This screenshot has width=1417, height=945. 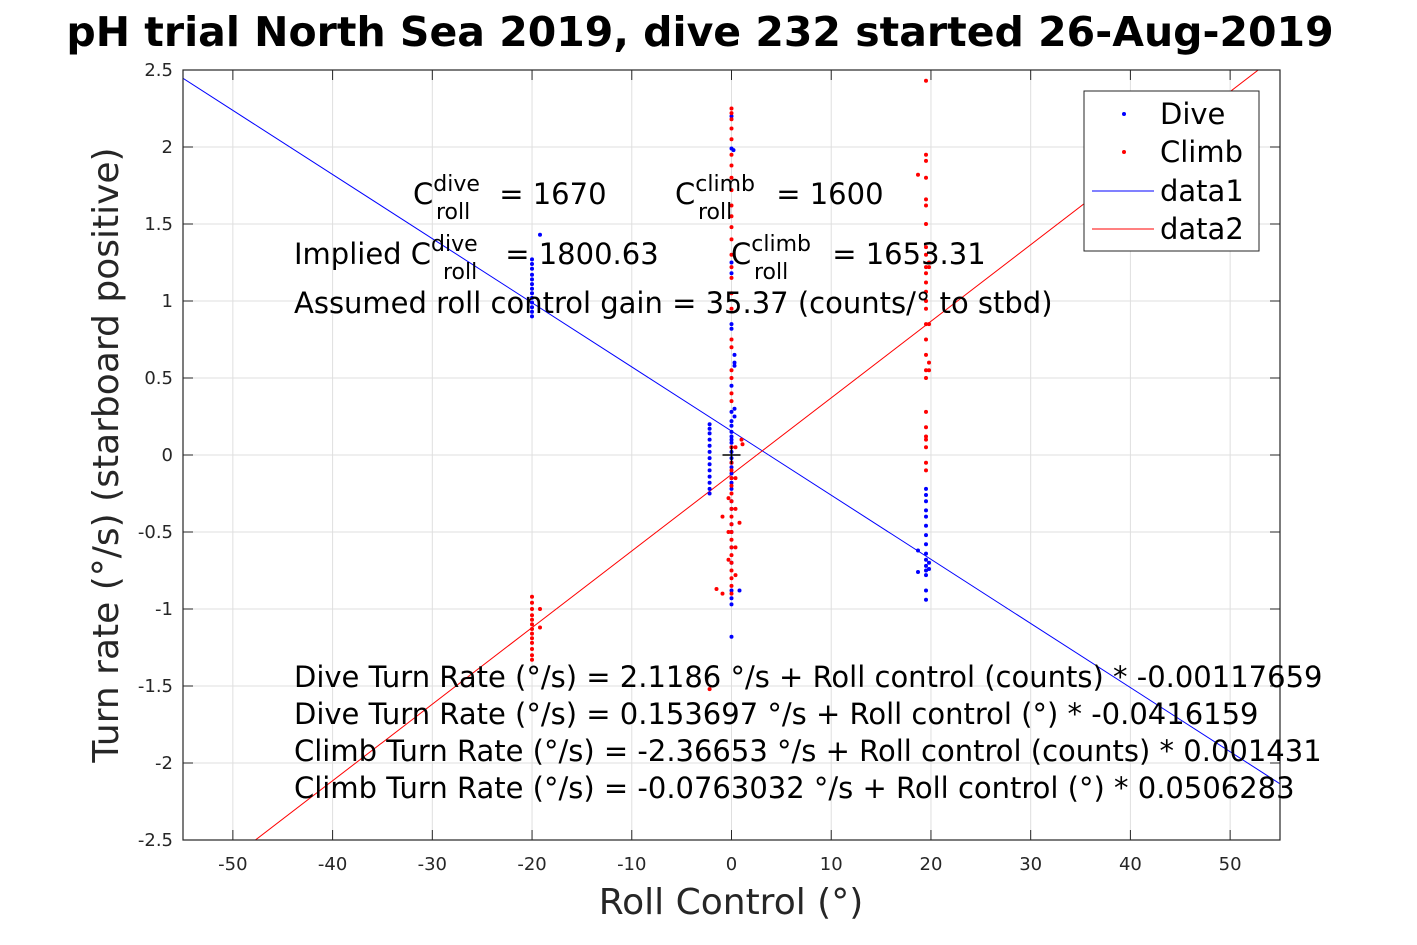 What do you see at coordinates (476, 258) in the screenshot?
I see `annotation-implied-dive: Implied Cdive roll = 1800.63` at bounding box center [476, 258].